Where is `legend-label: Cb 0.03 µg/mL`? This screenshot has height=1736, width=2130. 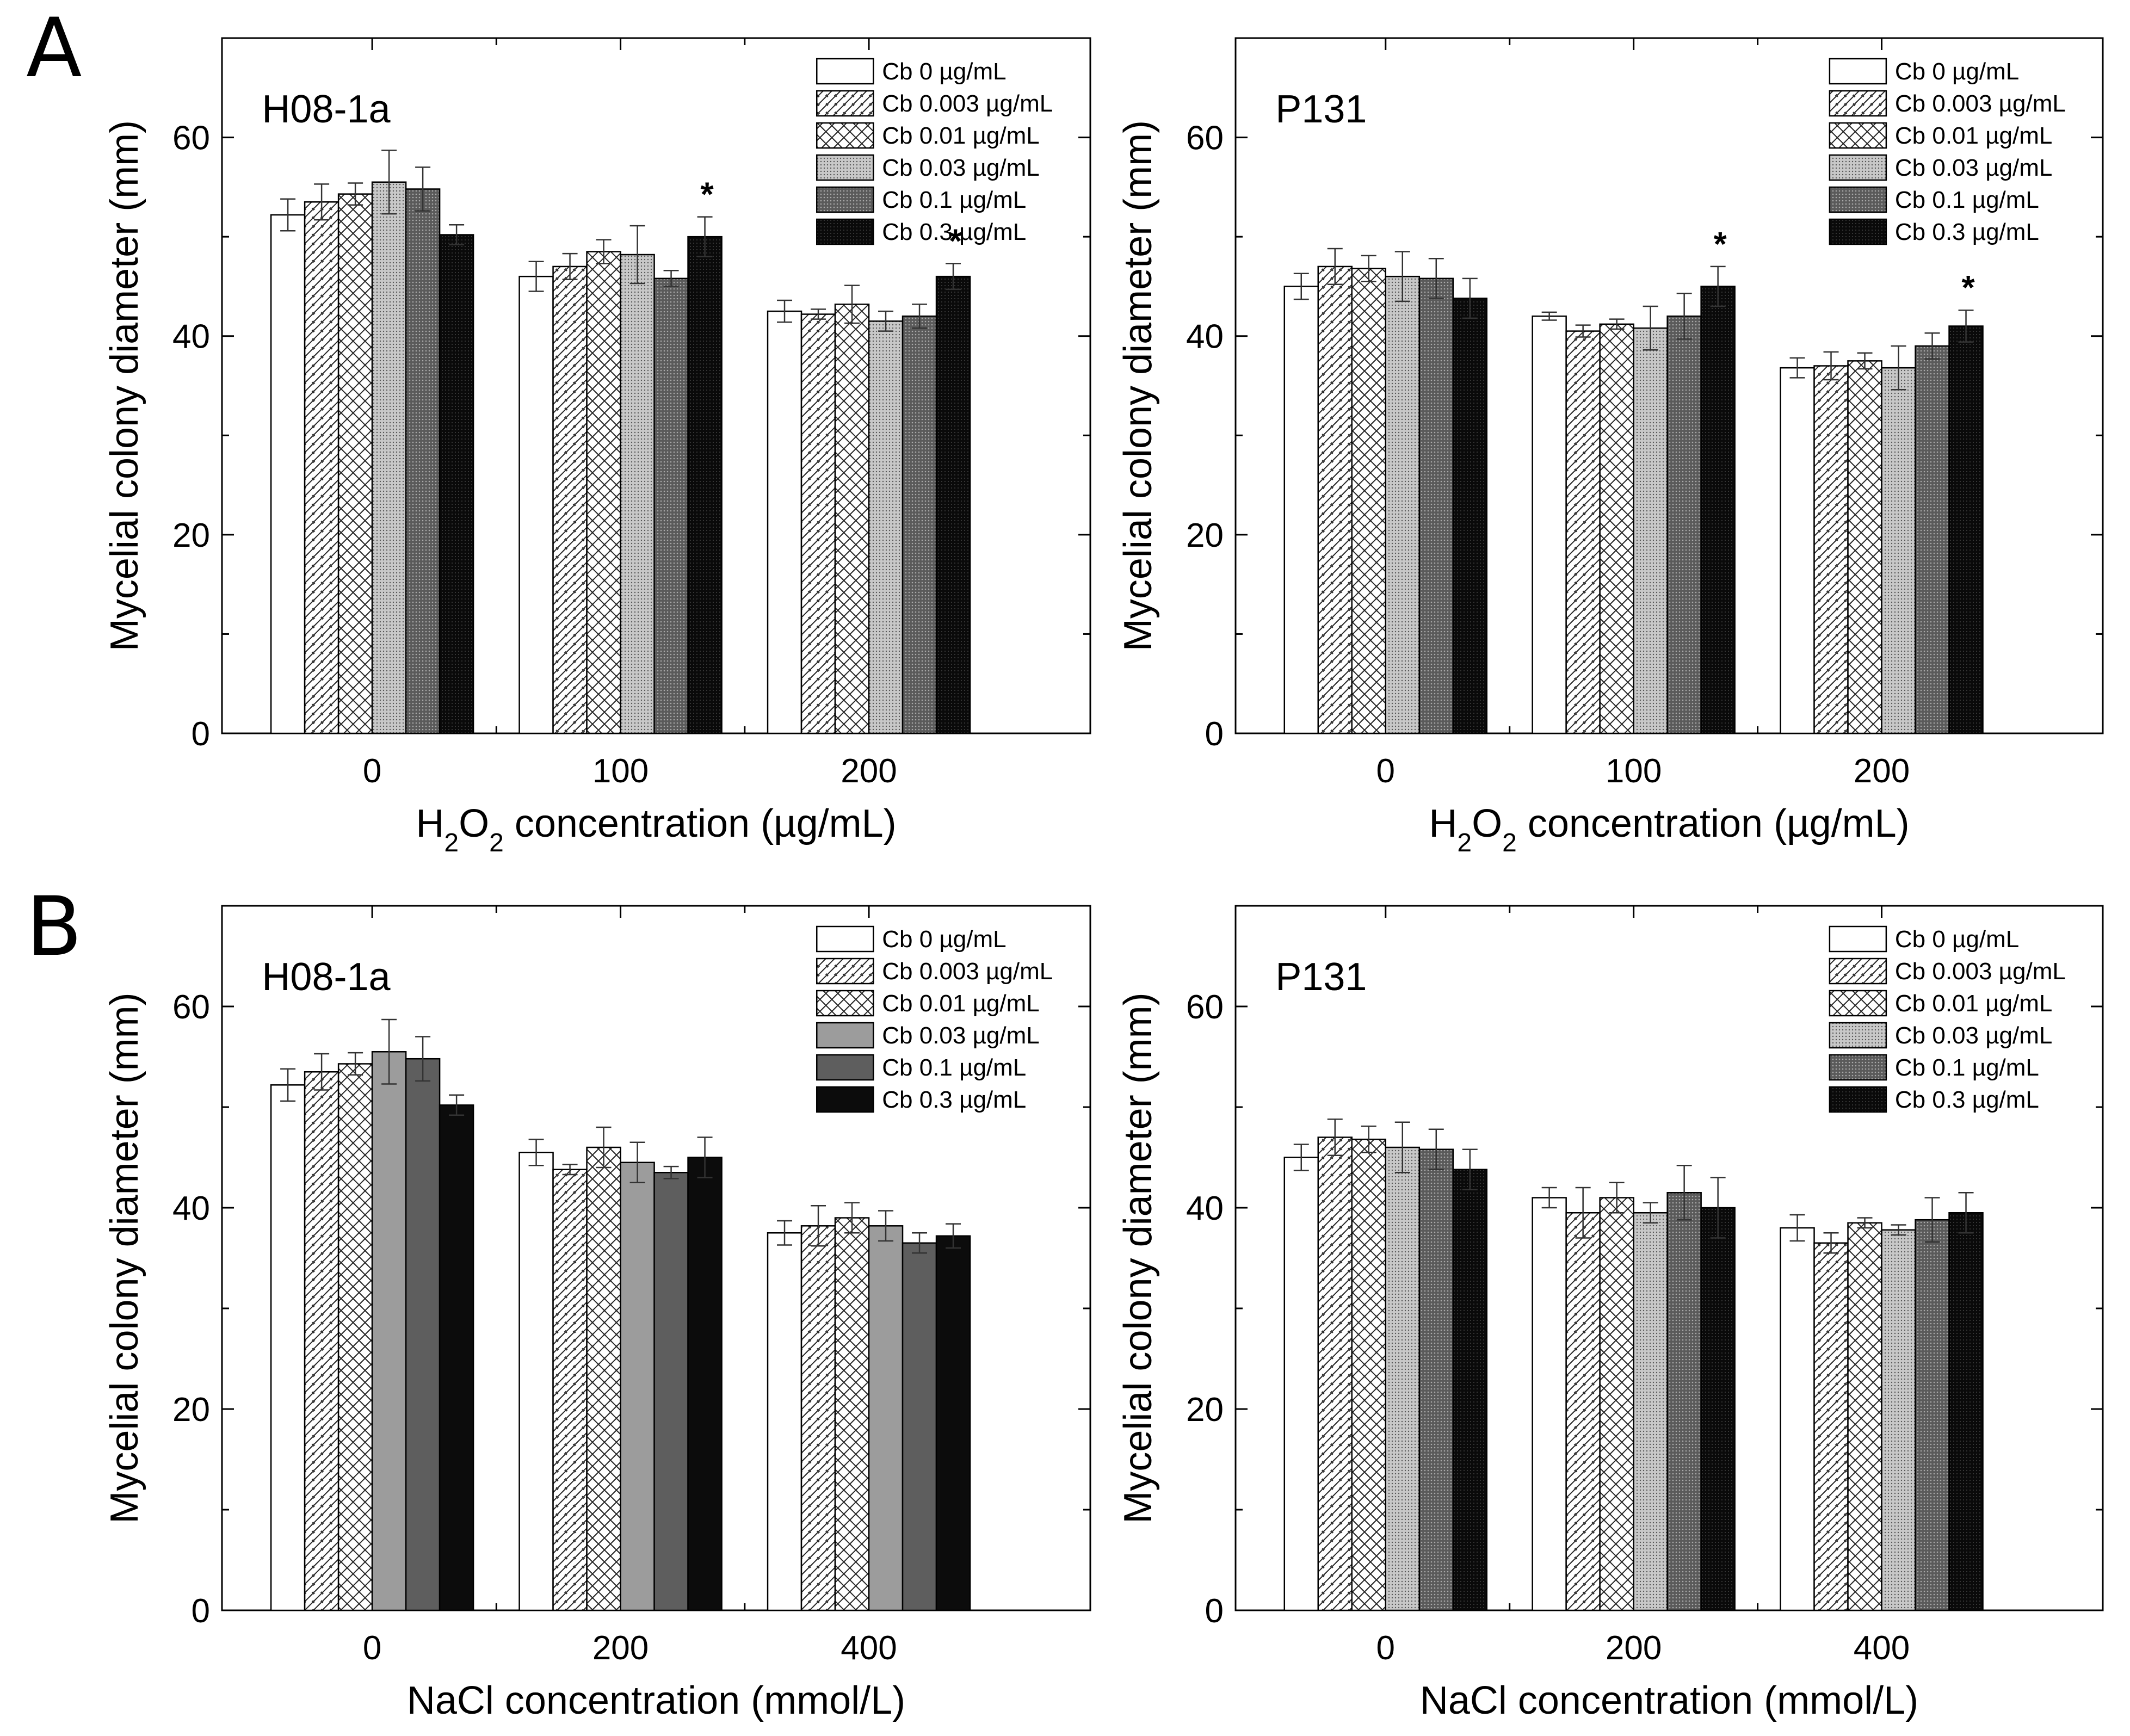
legend-label: Cb 0.03 µg/mL is located at coordinates (961, 168).